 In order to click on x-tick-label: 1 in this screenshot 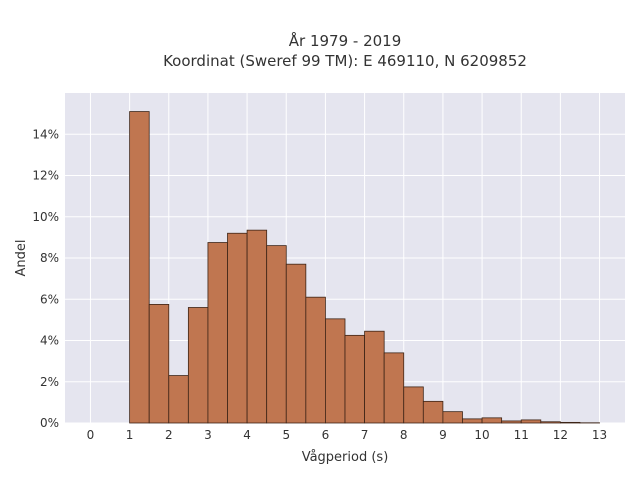, I will do `click(130, 435)`.